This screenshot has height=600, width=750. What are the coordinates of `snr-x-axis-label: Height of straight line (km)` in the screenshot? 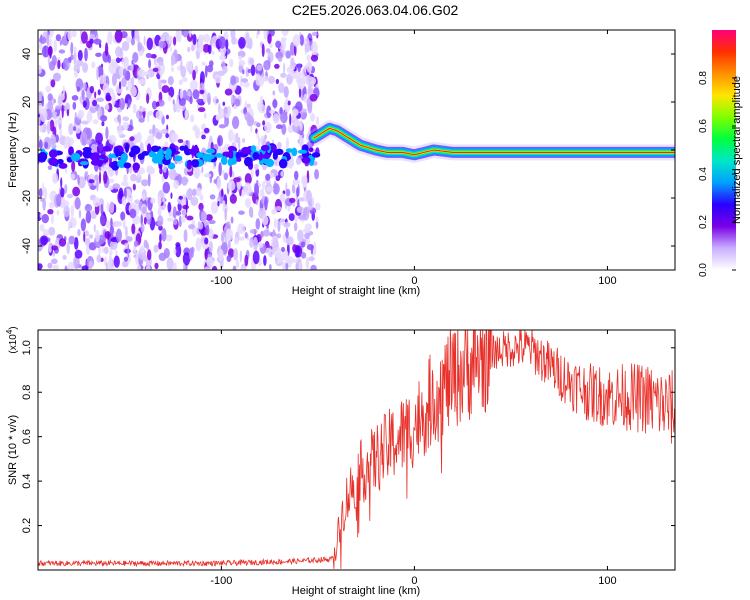 It's located at (356, 591).